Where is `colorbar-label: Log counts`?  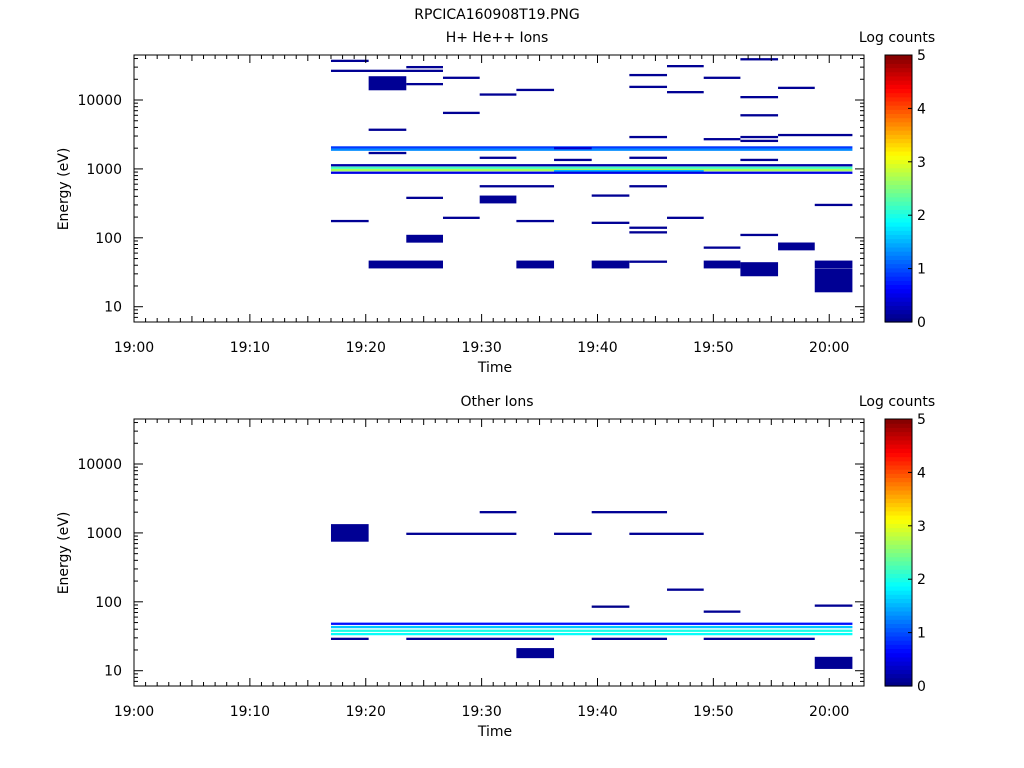 colorbar-label: Log counts is located at coordinates (897, 402).